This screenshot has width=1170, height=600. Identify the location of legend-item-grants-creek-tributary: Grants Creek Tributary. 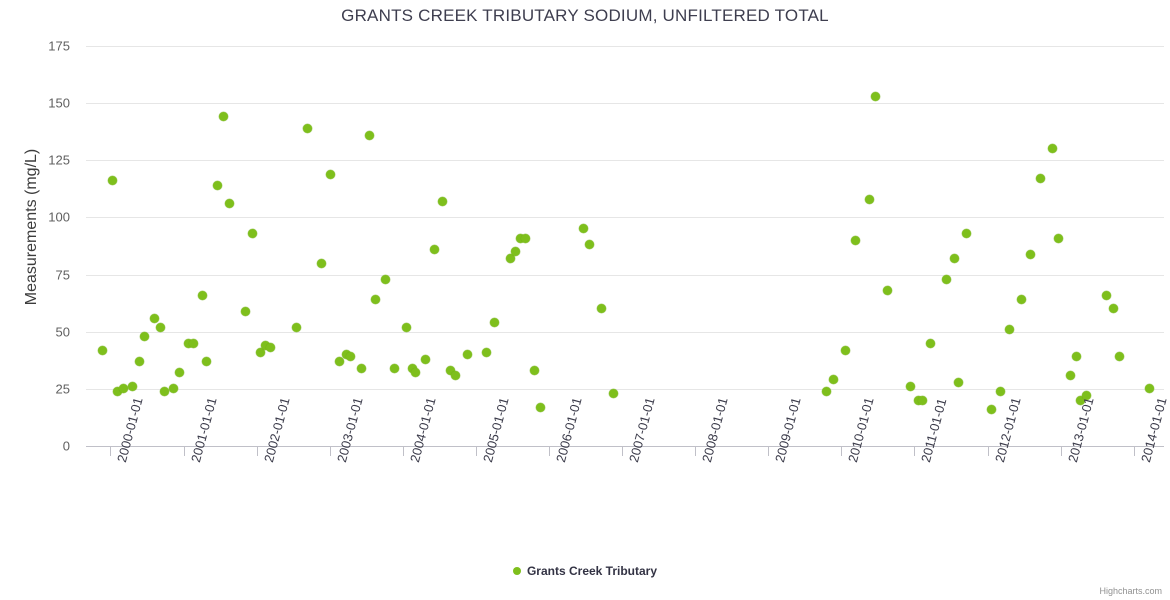
(585, 570).